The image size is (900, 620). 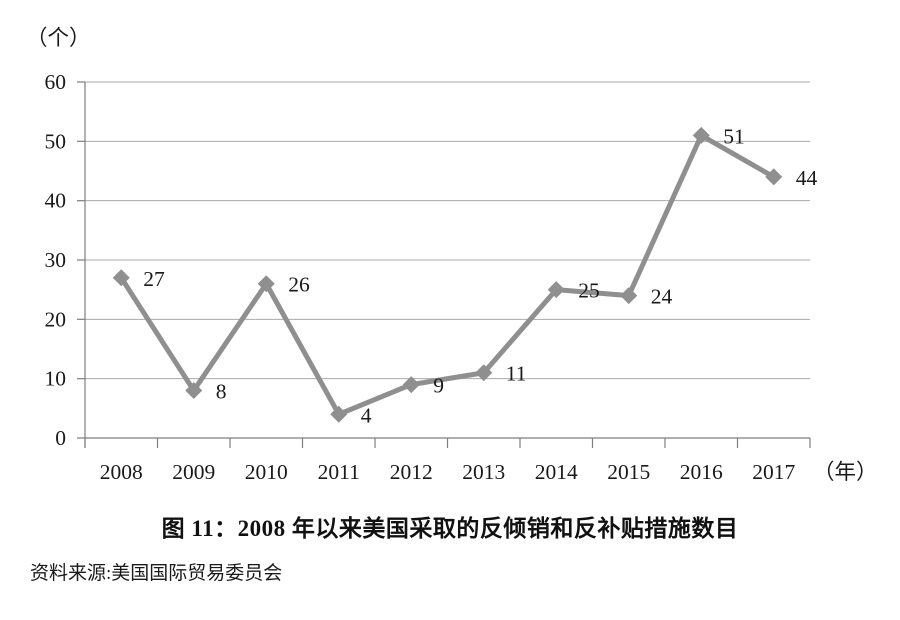 I want to click on data-point-label: 25, so click(x=589, y=291).